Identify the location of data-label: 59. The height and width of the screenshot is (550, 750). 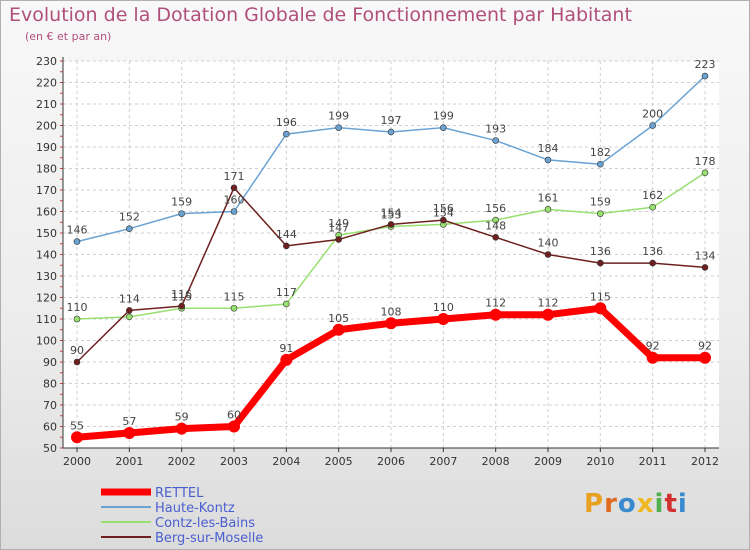
(182, 417).